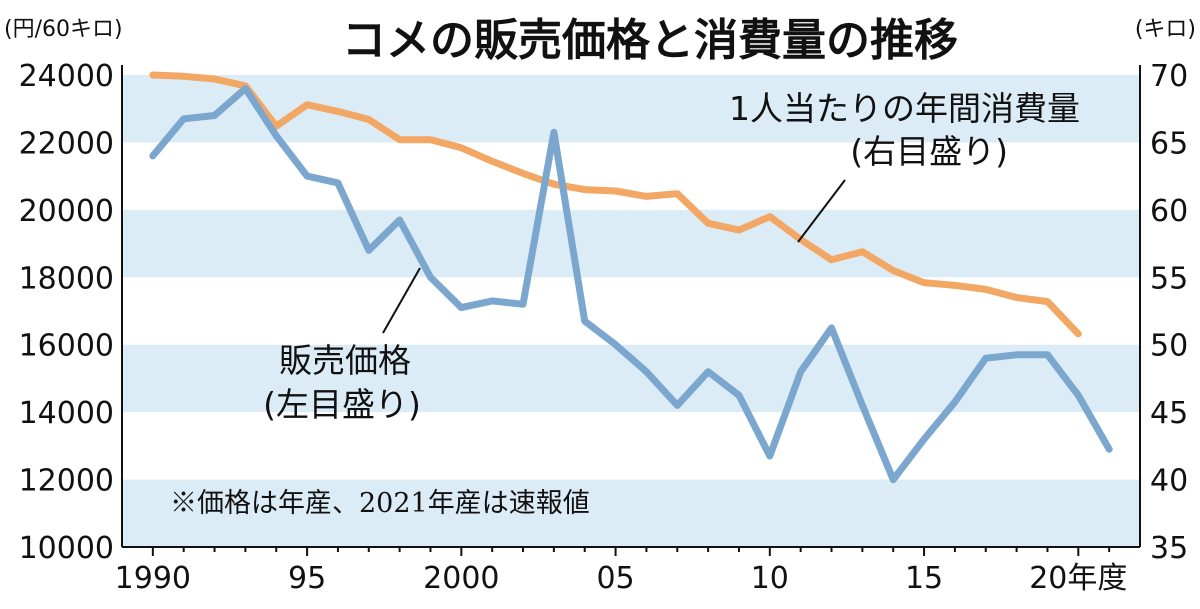 The height and width of the screenshot is (609, 1200). What do you see at coordinates (380, 503) in the screenshot?
I see `footnote: ※価格は年産、2021年産は速報値` at bounding box center [380, 503].